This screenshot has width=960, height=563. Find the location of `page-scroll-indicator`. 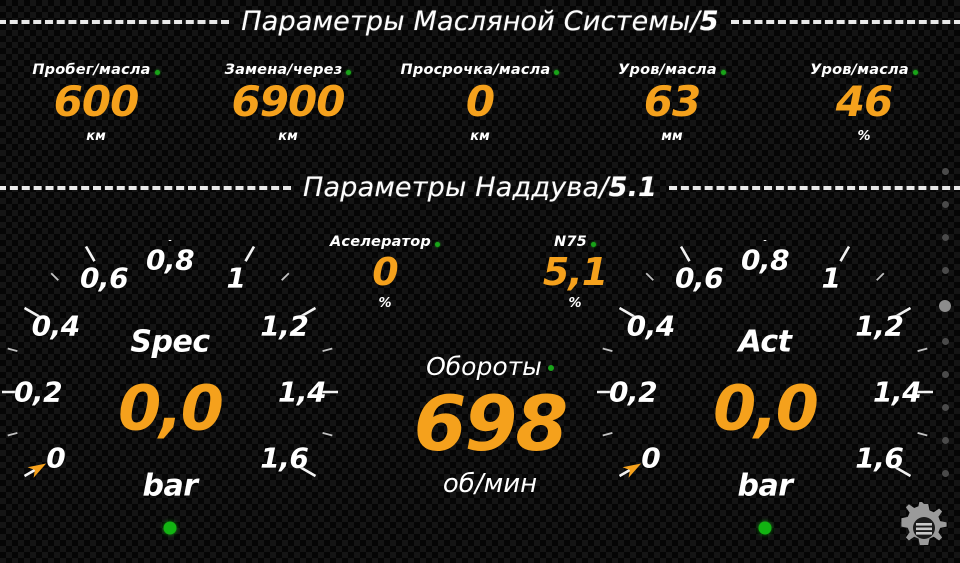

page-scroll-indicator is located at coordinates (945, 322).